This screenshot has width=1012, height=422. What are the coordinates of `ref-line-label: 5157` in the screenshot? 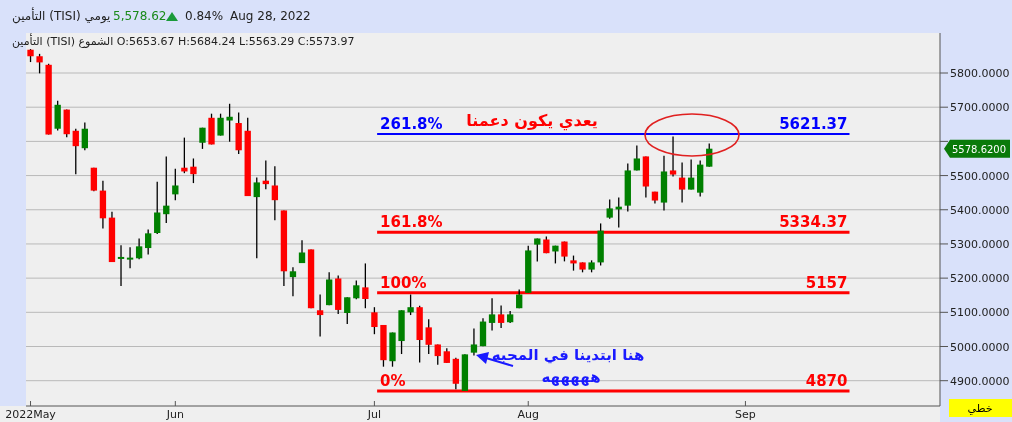 It's located at (826, 282).